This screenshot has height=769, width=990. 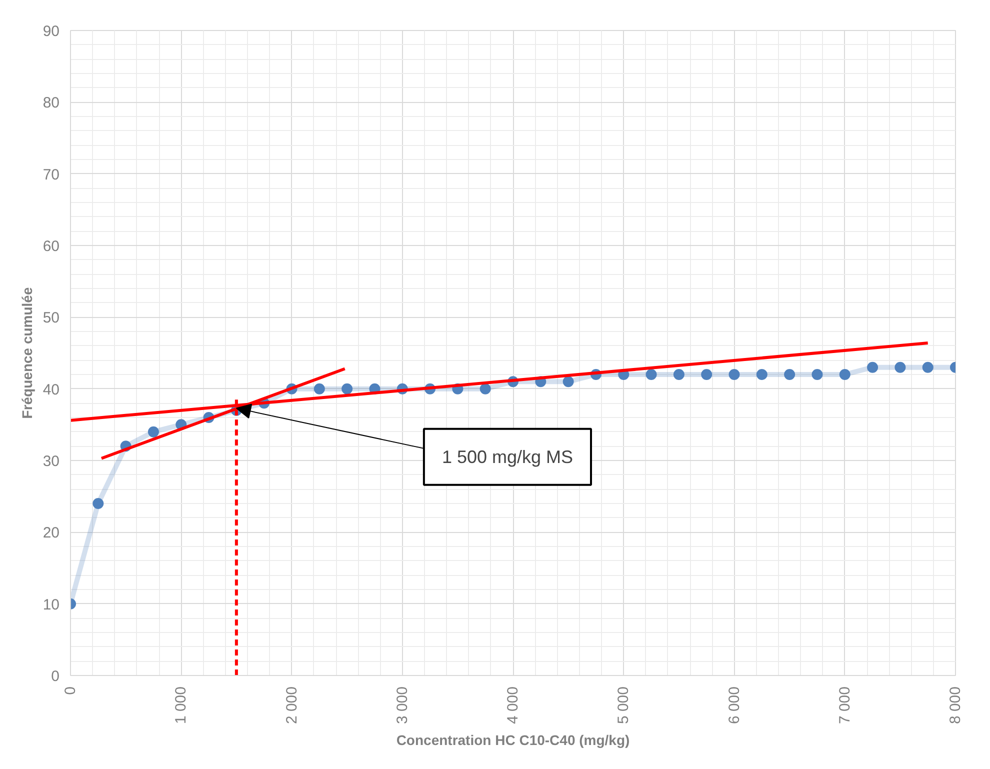 I want to click on x-tick-label: 5 000, so click(x=623, y=705).